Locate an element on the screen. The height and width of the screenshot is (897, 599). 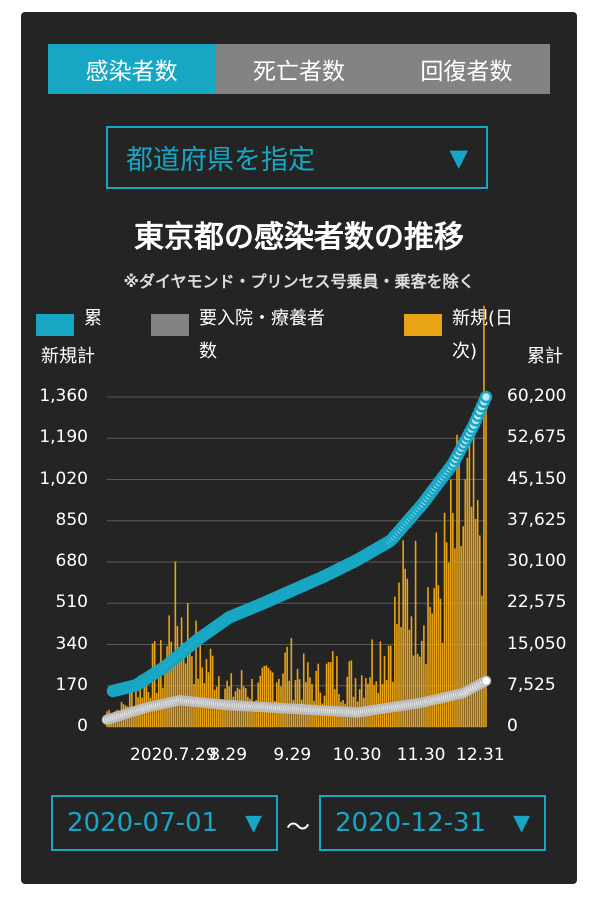
right-tick-label: 52,675 is located at coordinates (537, 437).